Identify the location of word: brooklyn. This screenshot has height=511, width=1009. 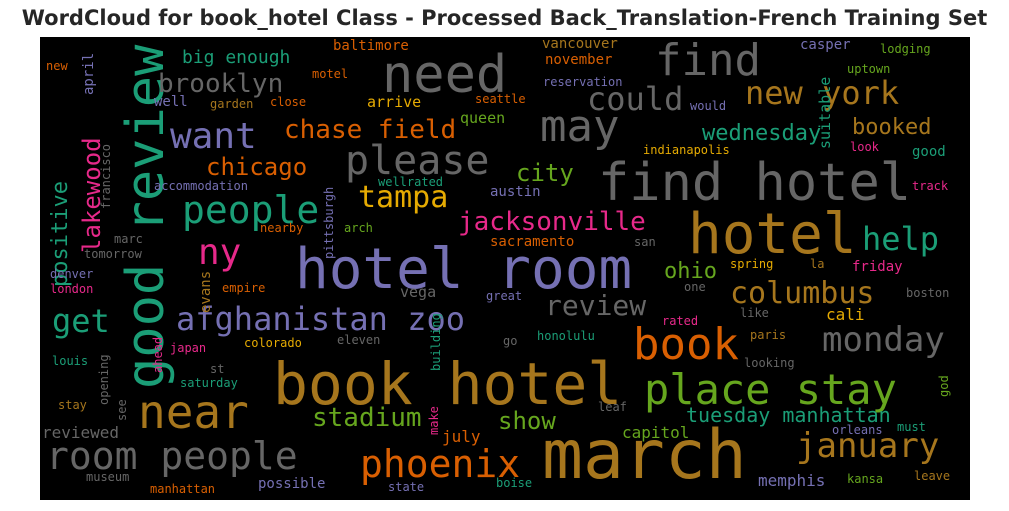
(221, 84).